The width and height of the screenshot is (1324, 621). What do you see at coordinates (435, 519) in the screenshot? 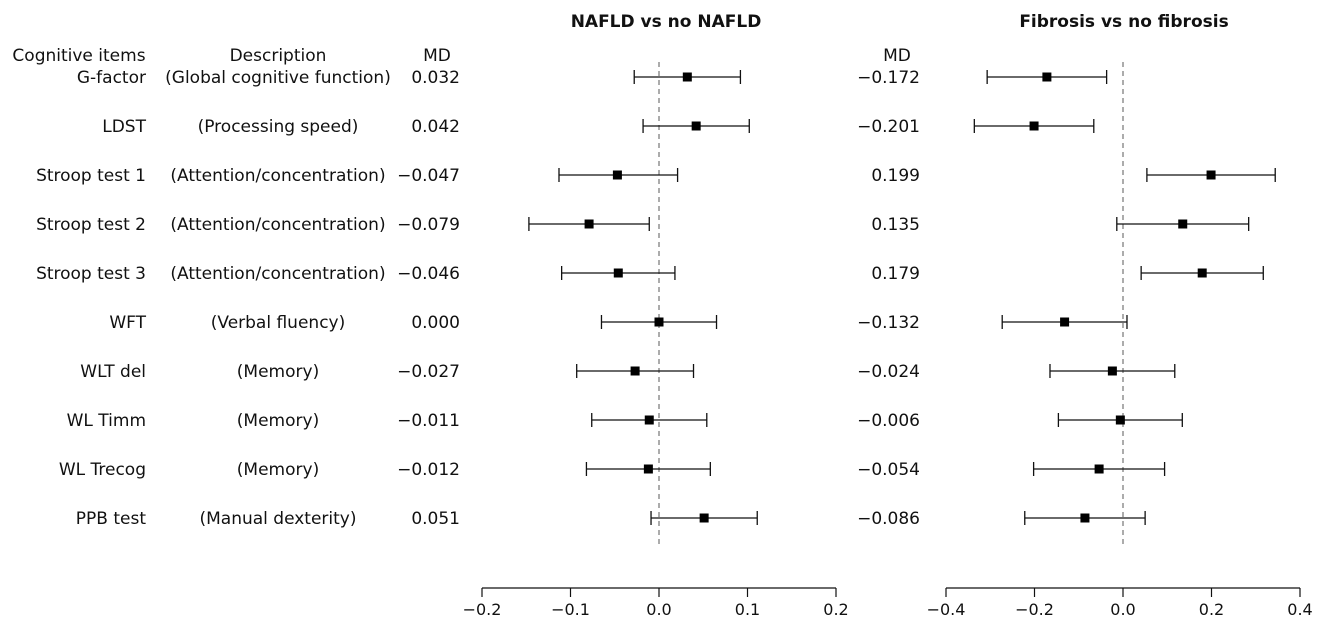
I see `md-value-label: 0.051` at bounding box center [435, 519].